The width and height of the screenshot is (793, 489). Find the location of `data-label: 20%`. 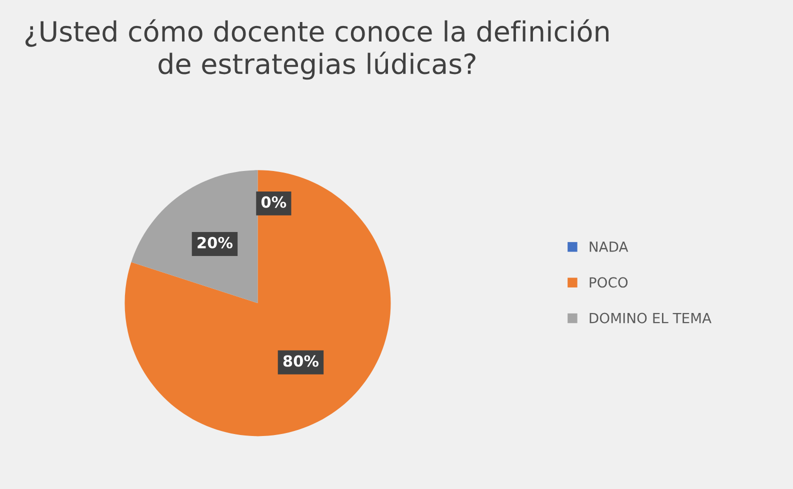

data-label: 20% is located at coordinates (215, 242).